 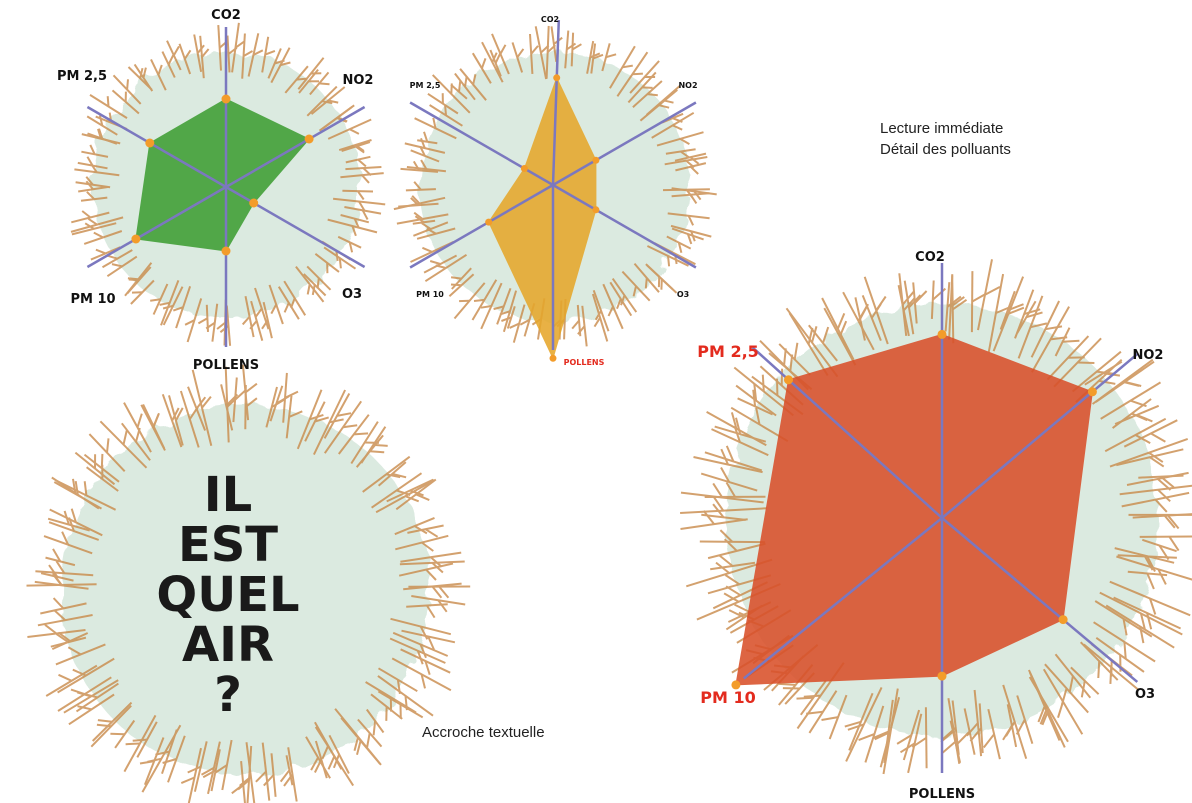 What do you see at coordinates (228, 595) in the screenshot?
I see `slogan-line-3: QUEL` at bounding box center [228, 595].